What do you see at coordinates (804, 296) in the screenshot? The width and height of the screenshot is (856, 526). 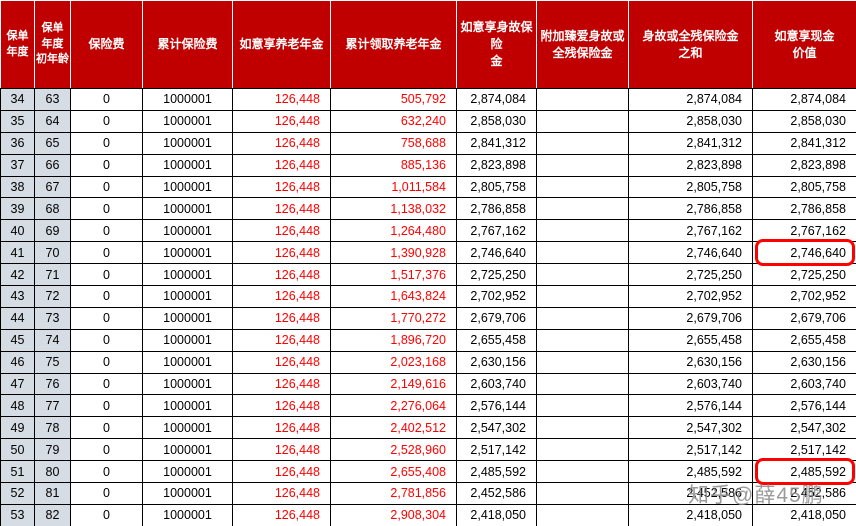 I see `cell-cash_value: 2,702,952` at bounding box center [804, 296].